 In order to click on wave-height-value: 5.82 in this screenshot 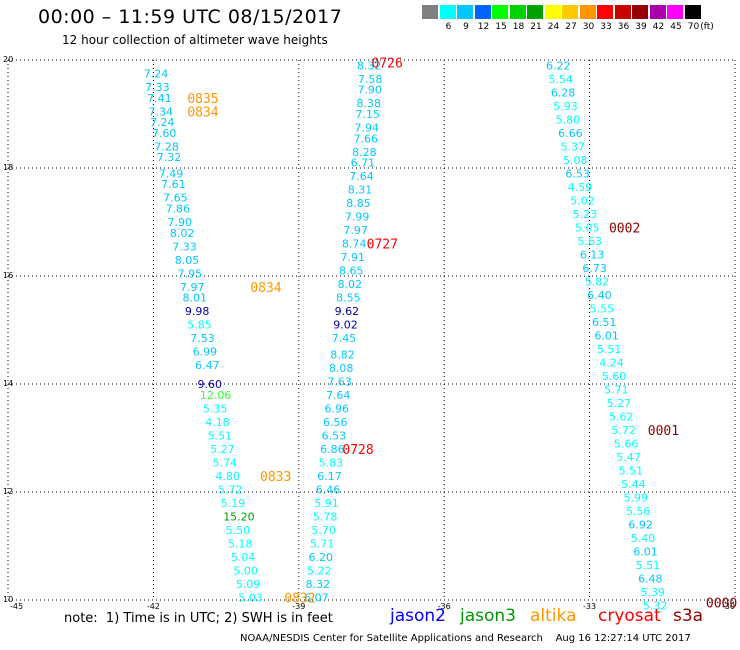, I will do `click(597, 281)`.